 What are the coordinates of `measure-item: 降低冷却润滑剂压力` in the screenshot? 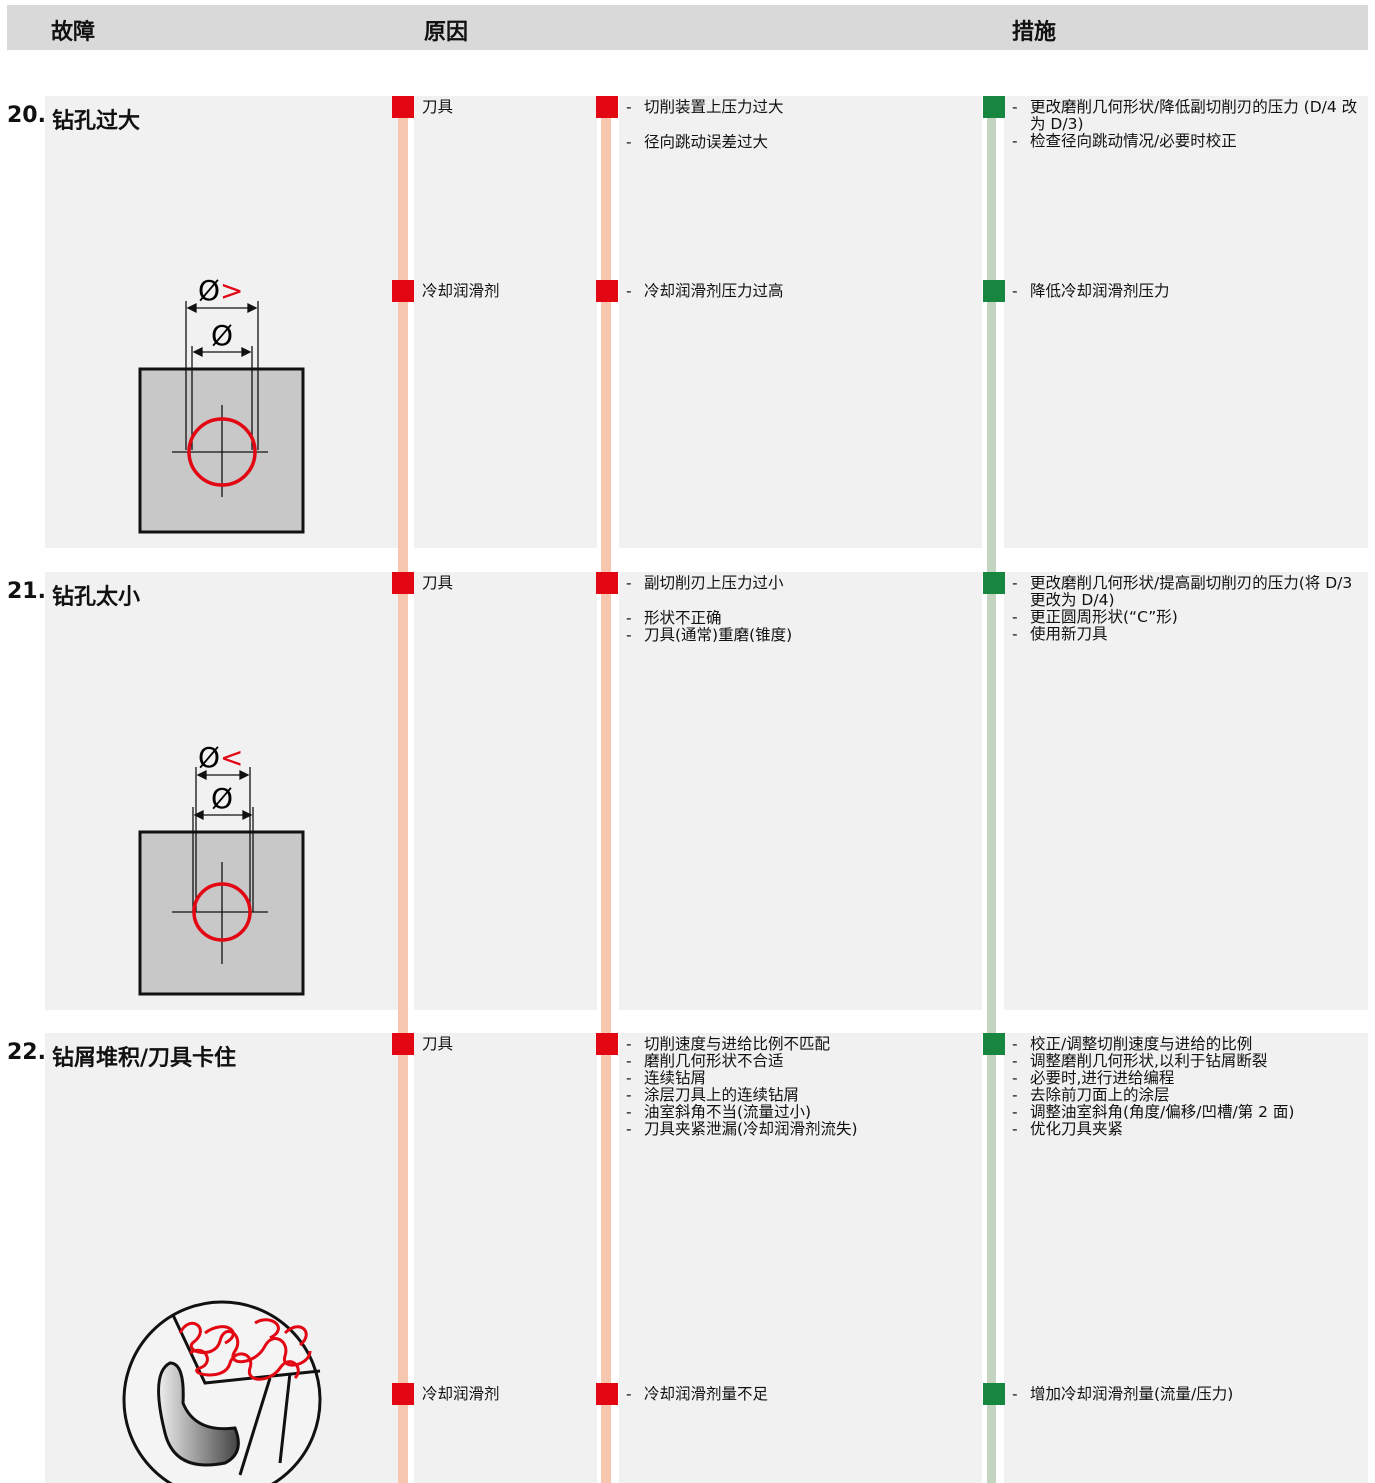 It's located at (1188, 292).